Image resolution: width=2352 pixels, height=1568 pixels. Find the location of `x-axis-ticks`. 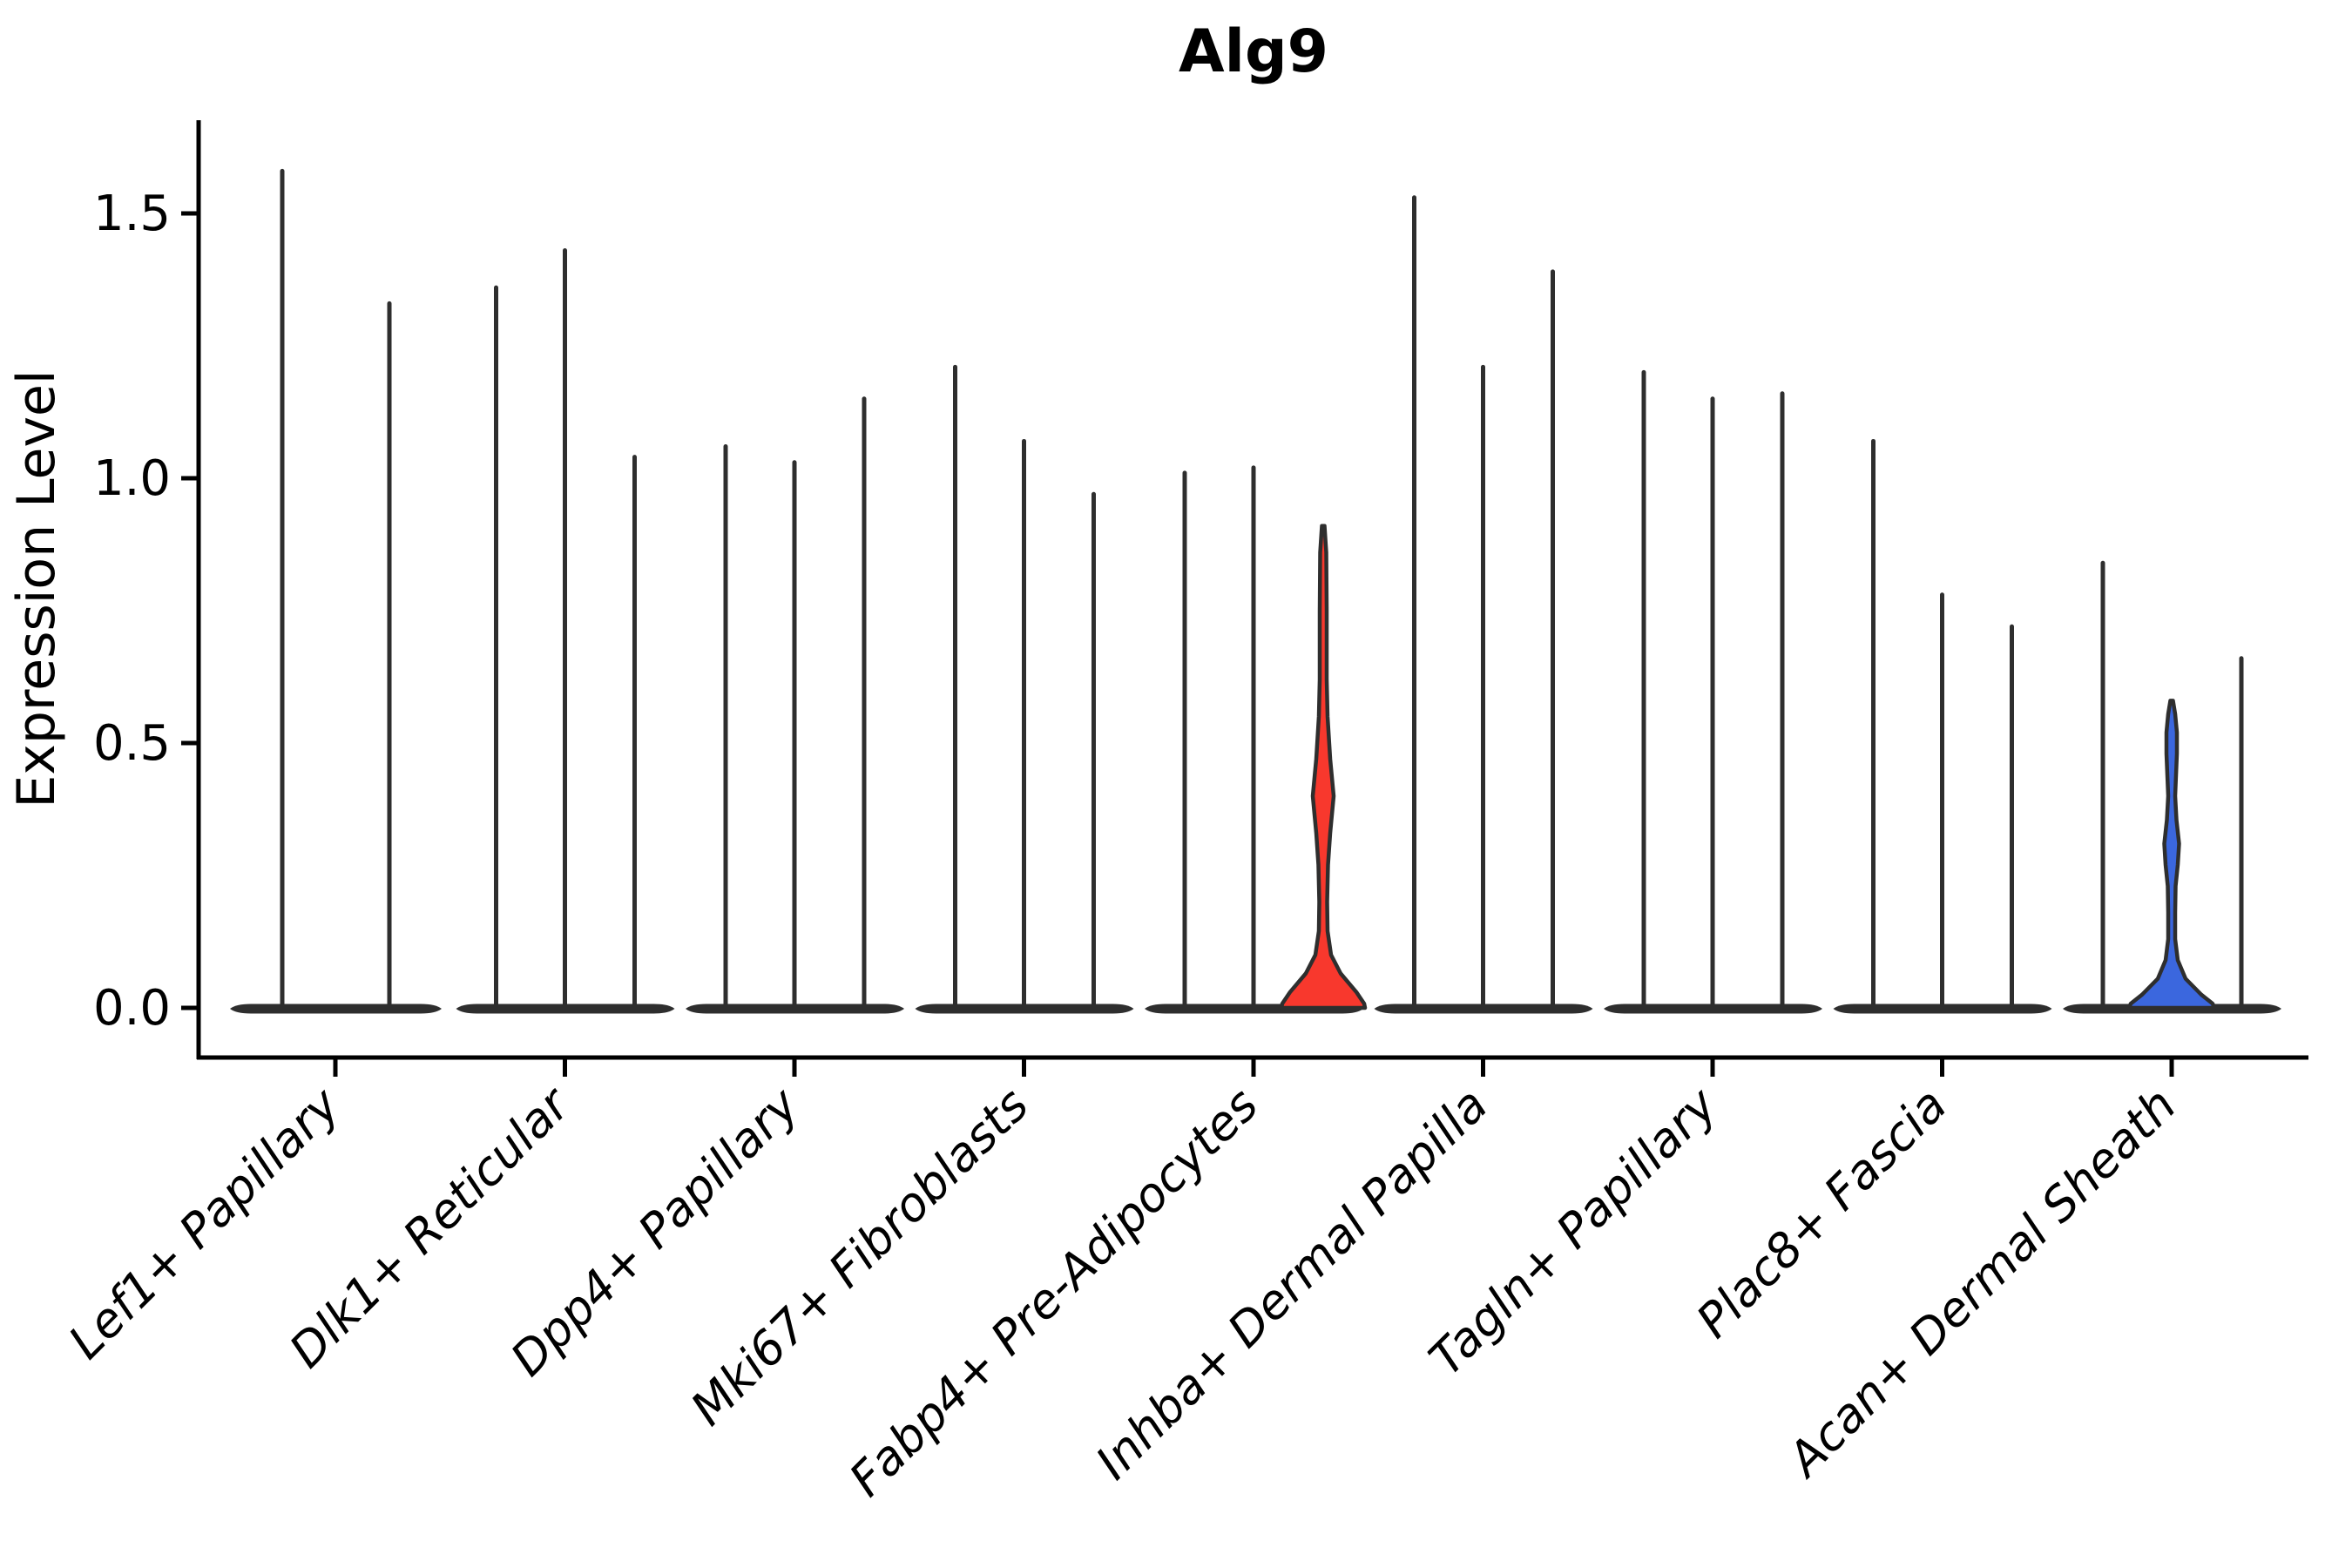

x-axis-ticks is located at coordinates (1253, 1067).